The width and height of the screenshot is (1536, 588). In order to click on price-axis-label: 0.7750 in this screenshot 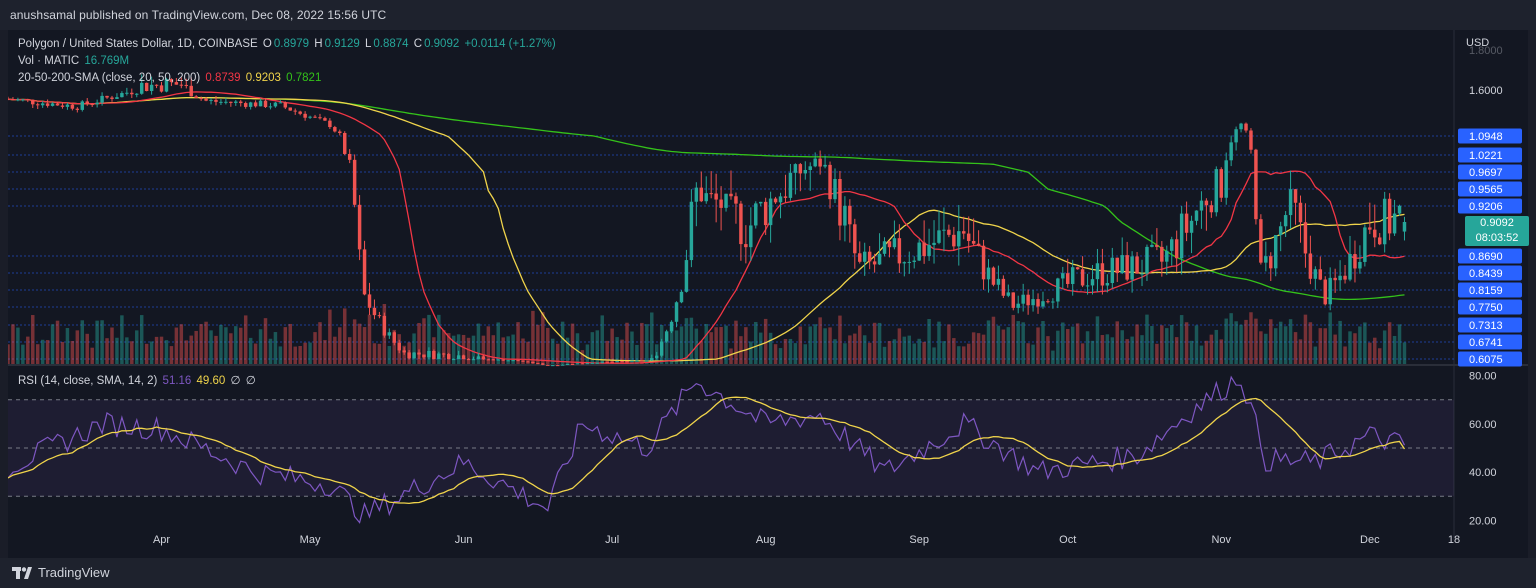, I will do `click(1486, 308)`.